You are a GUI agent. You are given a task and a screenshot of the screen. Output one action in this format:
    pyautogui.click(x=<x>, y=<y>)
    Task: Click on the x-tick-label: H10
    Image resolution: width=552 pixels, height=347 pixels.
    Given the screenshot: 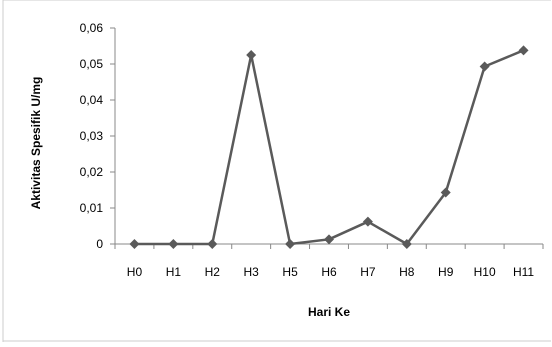 What is the action you would take?
    pyautogui.click(x=485, y=272)
    